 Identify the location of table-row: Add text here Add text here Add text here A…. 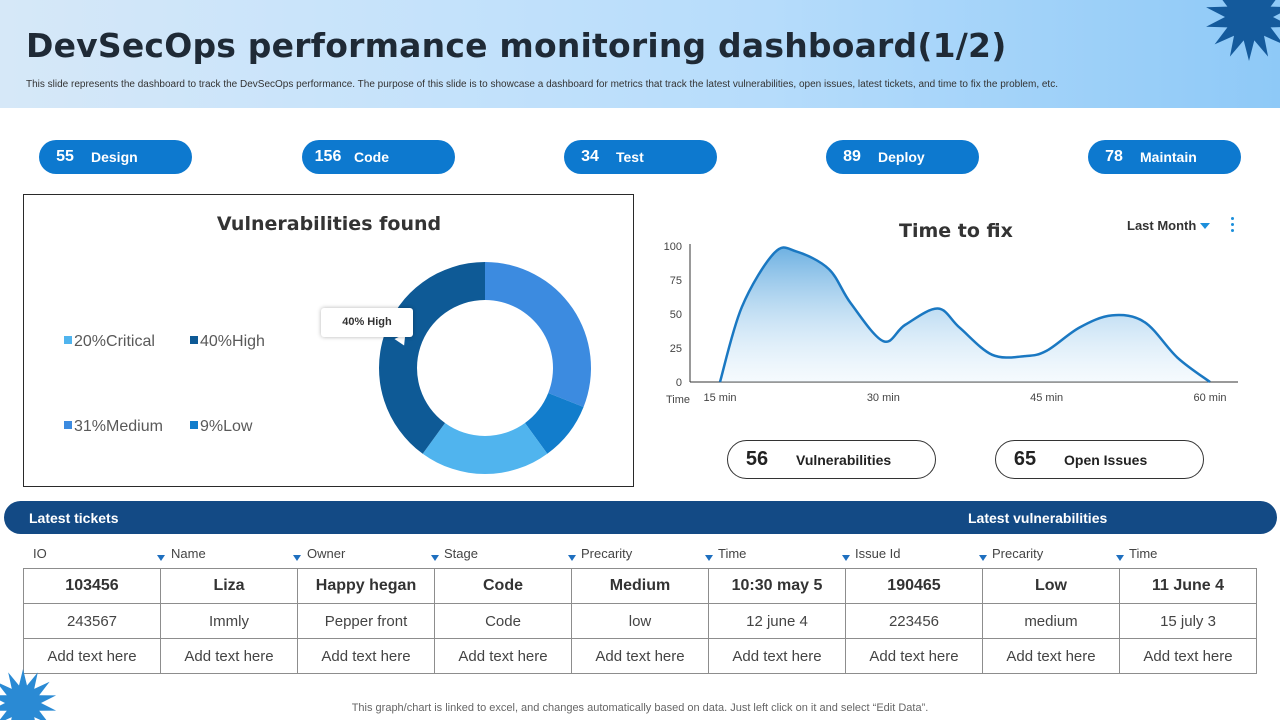
(640, 656).